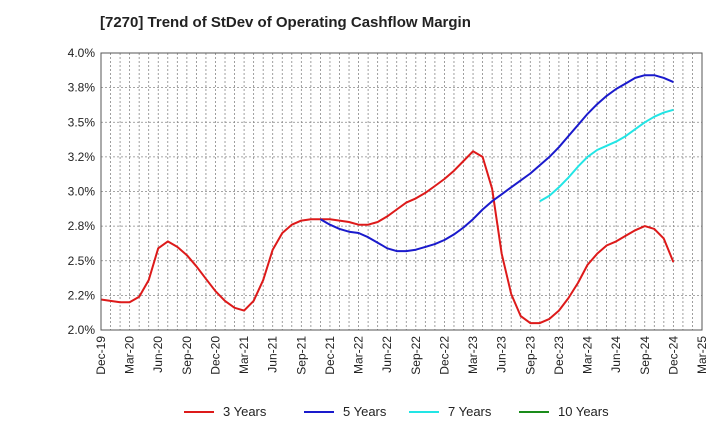 This screenshot has width=720, height=440. Describe the element at coordinates (616, 354) in the screenshot. I see `x-tick-label: Jun-24` at that location.